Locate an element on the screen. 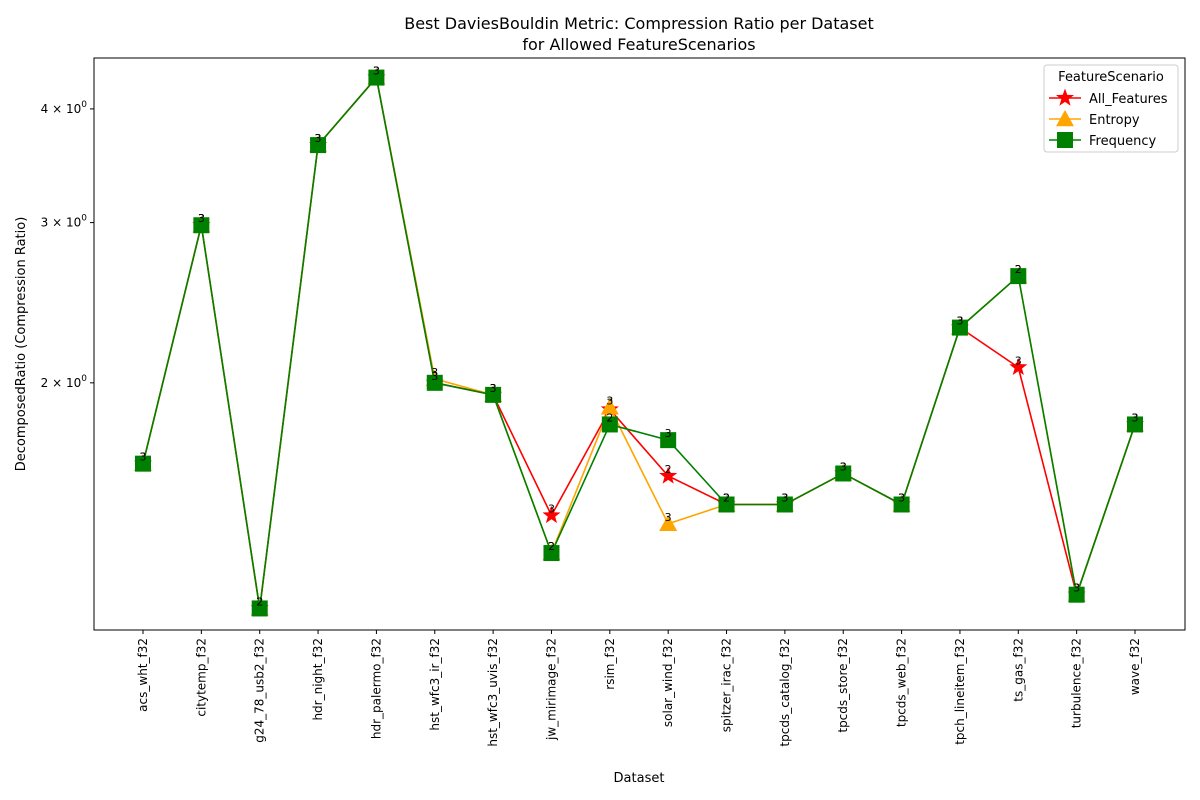 The height and width of the screenshot is (800, 1200). x-axis-label: Dataset is located at coordinates (639, 778).